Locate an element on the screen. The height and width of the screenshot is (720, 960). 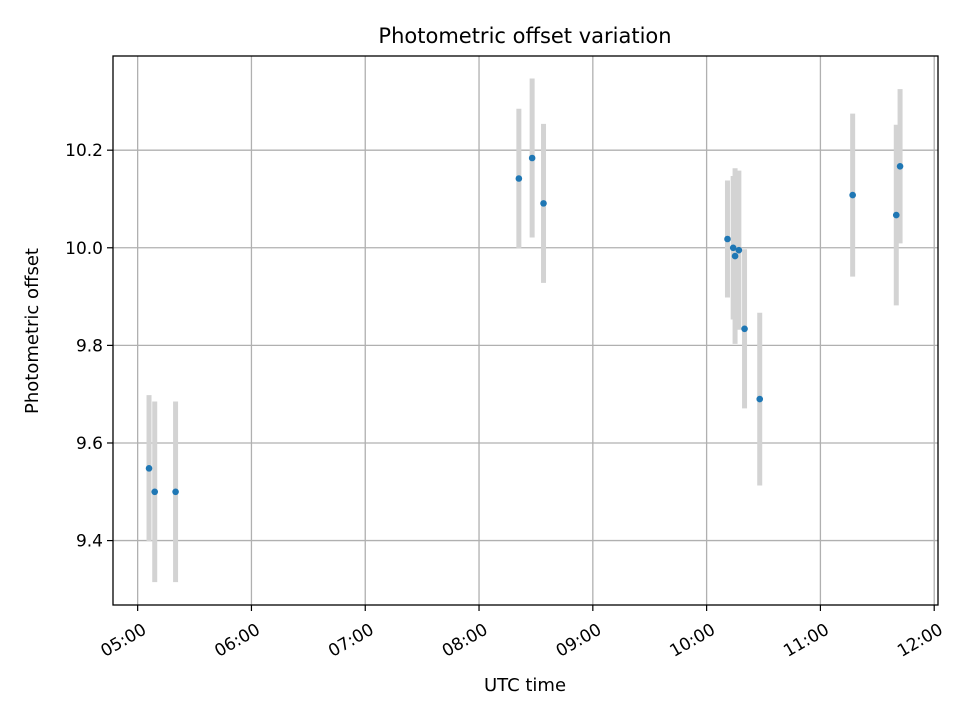
x-tick-label: 09:00 is located at coordinates (579, 641).